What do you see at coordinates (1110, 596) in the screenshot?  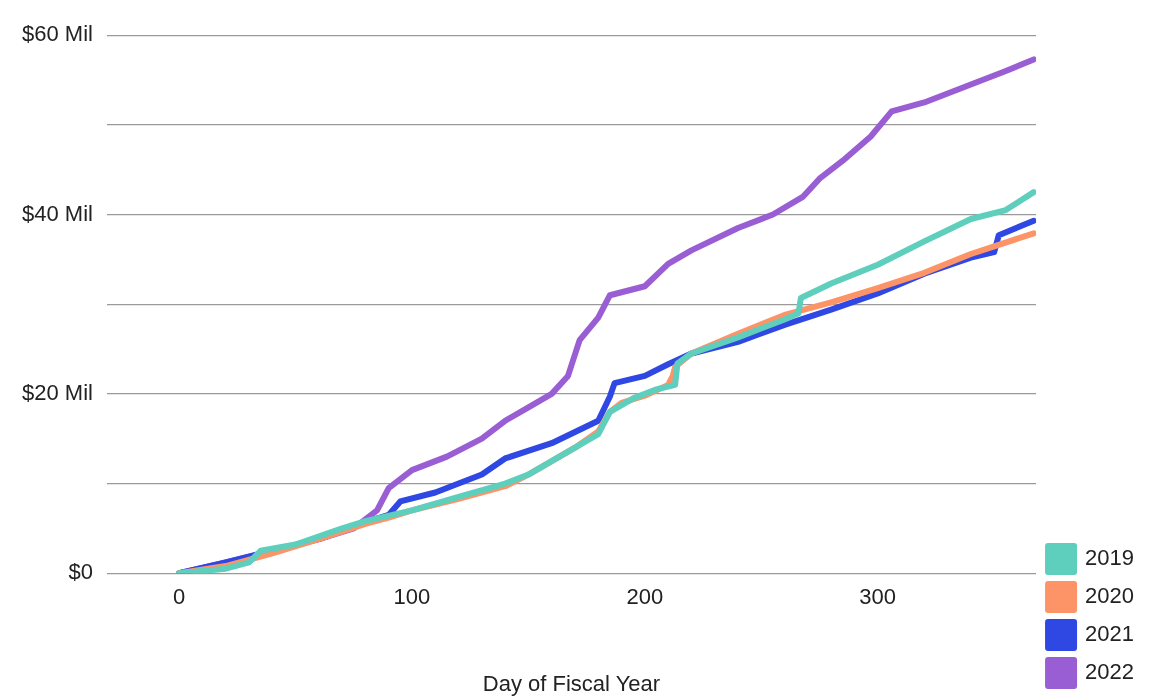 I see `legend-label: 2020` at bounding box center [1110, 596].